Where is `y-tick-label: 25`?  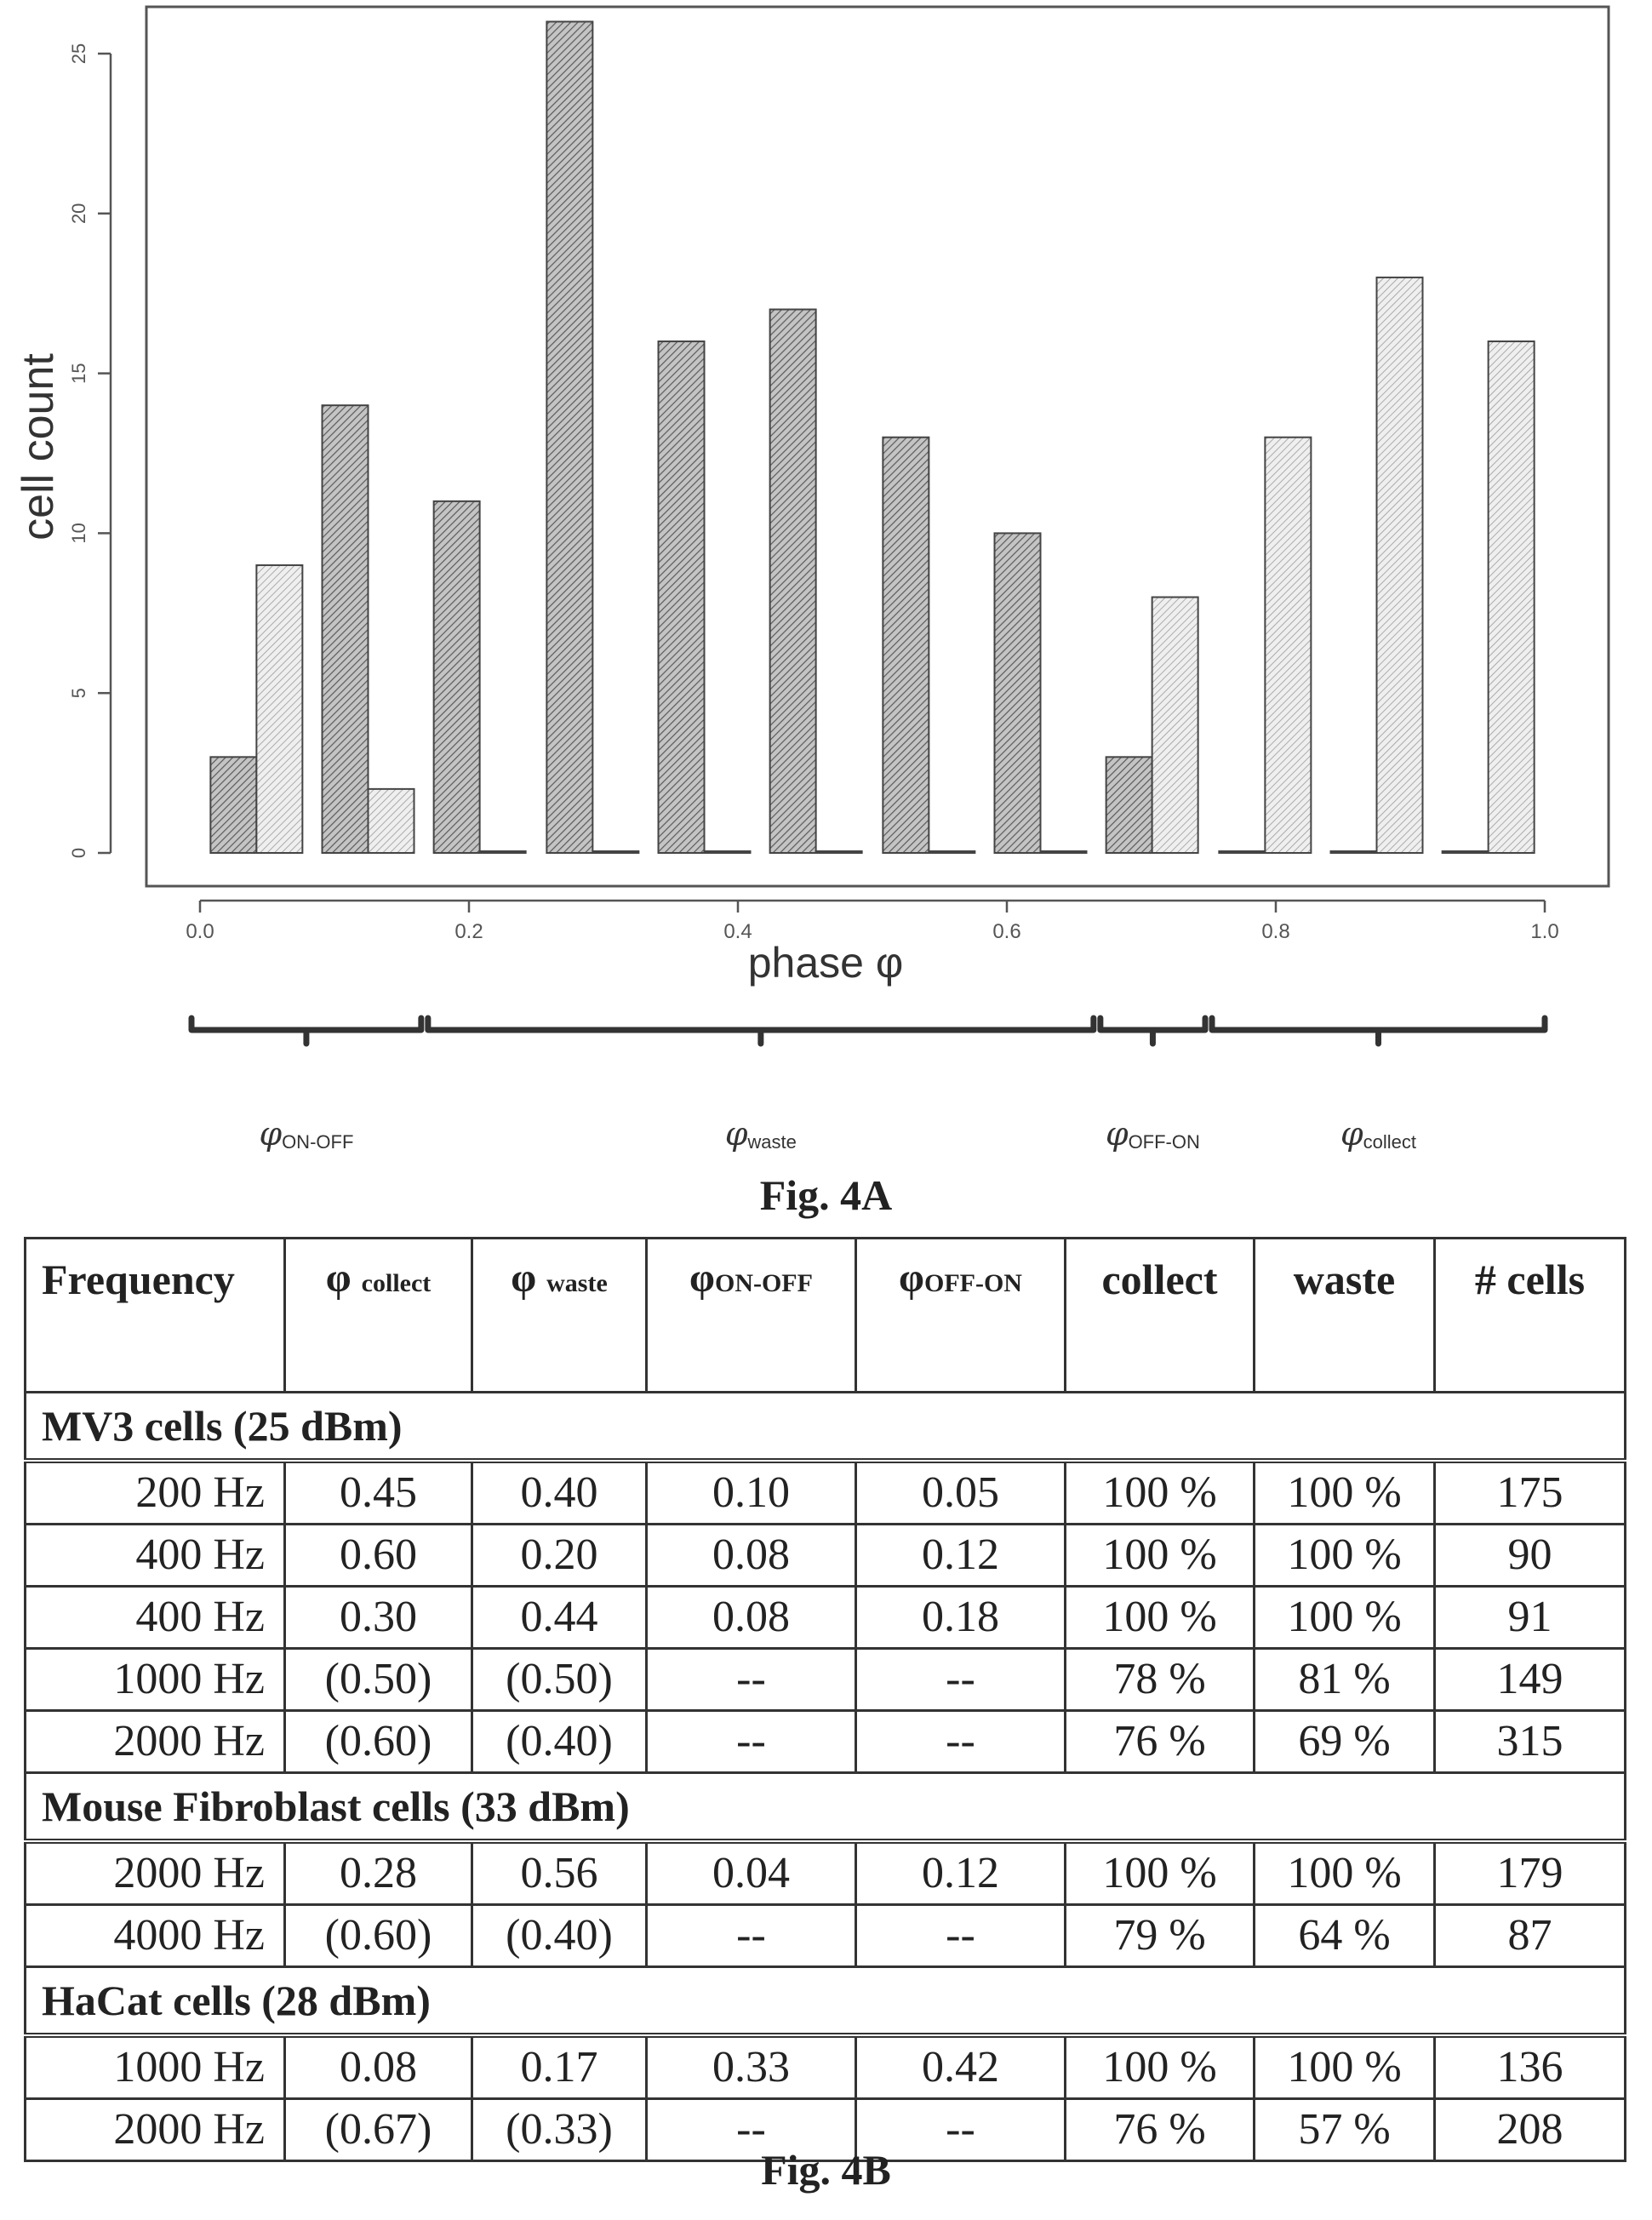 y-tick-label: 25 is located at coordinates (79, 53).